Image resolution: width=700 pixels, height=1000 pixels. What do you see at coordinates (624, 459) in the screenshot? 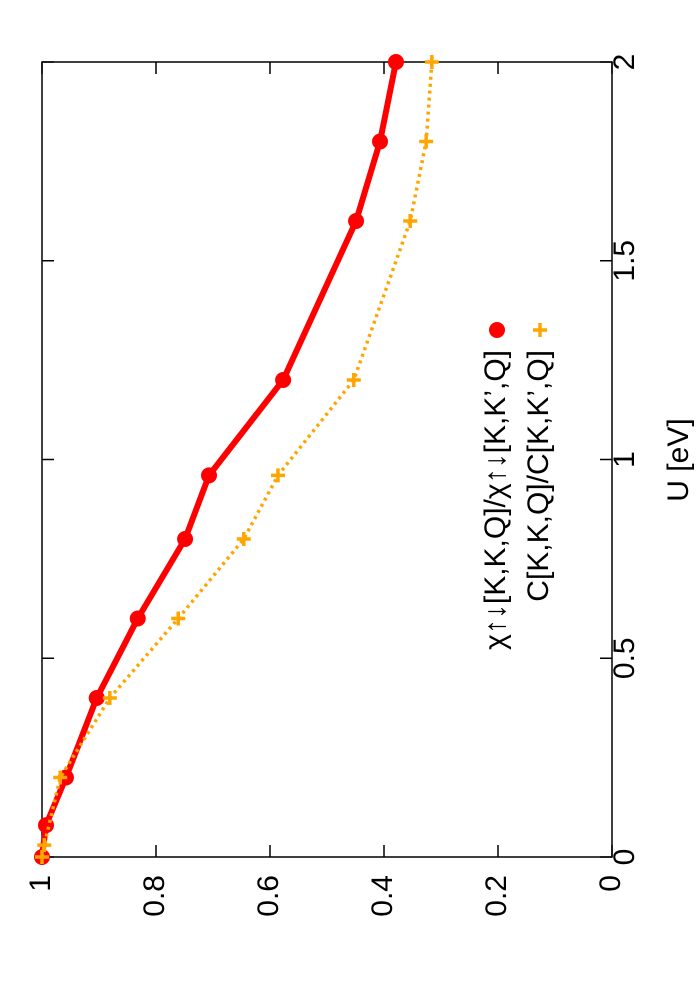
I see `x-tick-label: 1` at bounding box center [624, 459].